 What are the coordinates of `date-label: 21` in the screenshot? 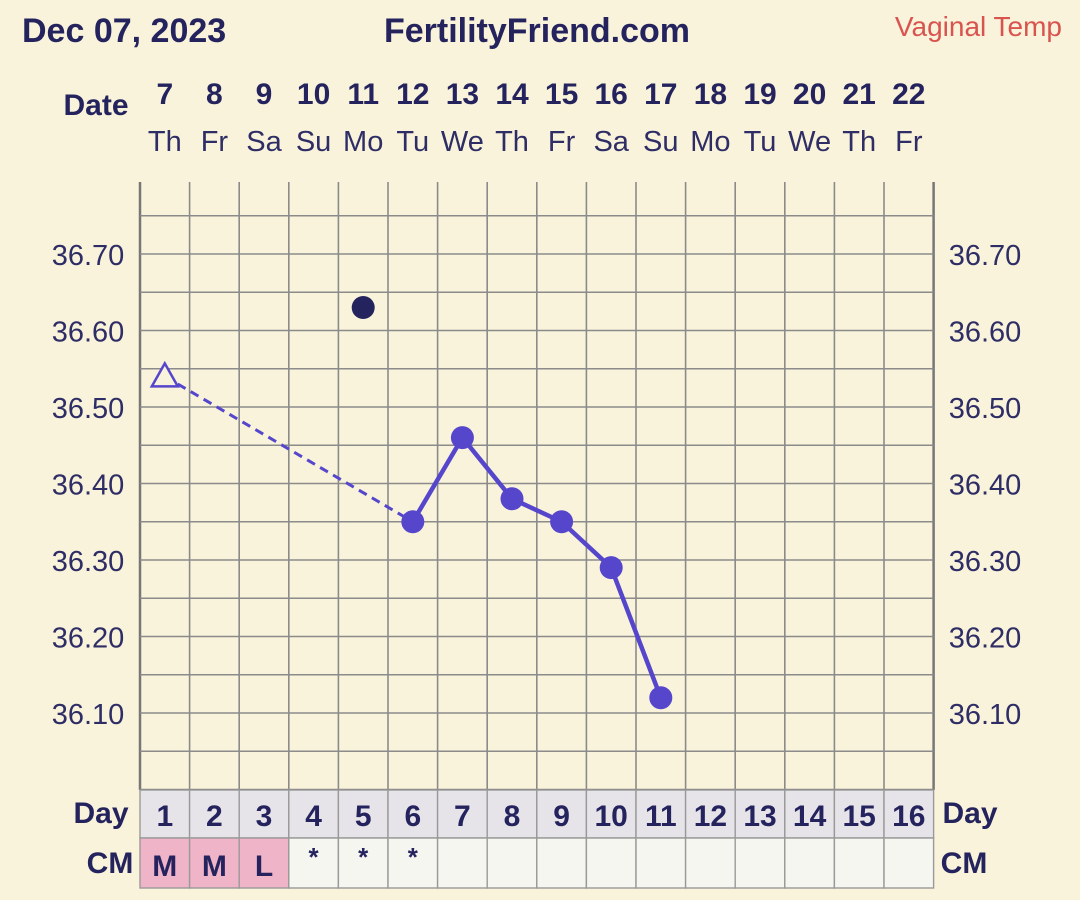 It's located at (859, 94).